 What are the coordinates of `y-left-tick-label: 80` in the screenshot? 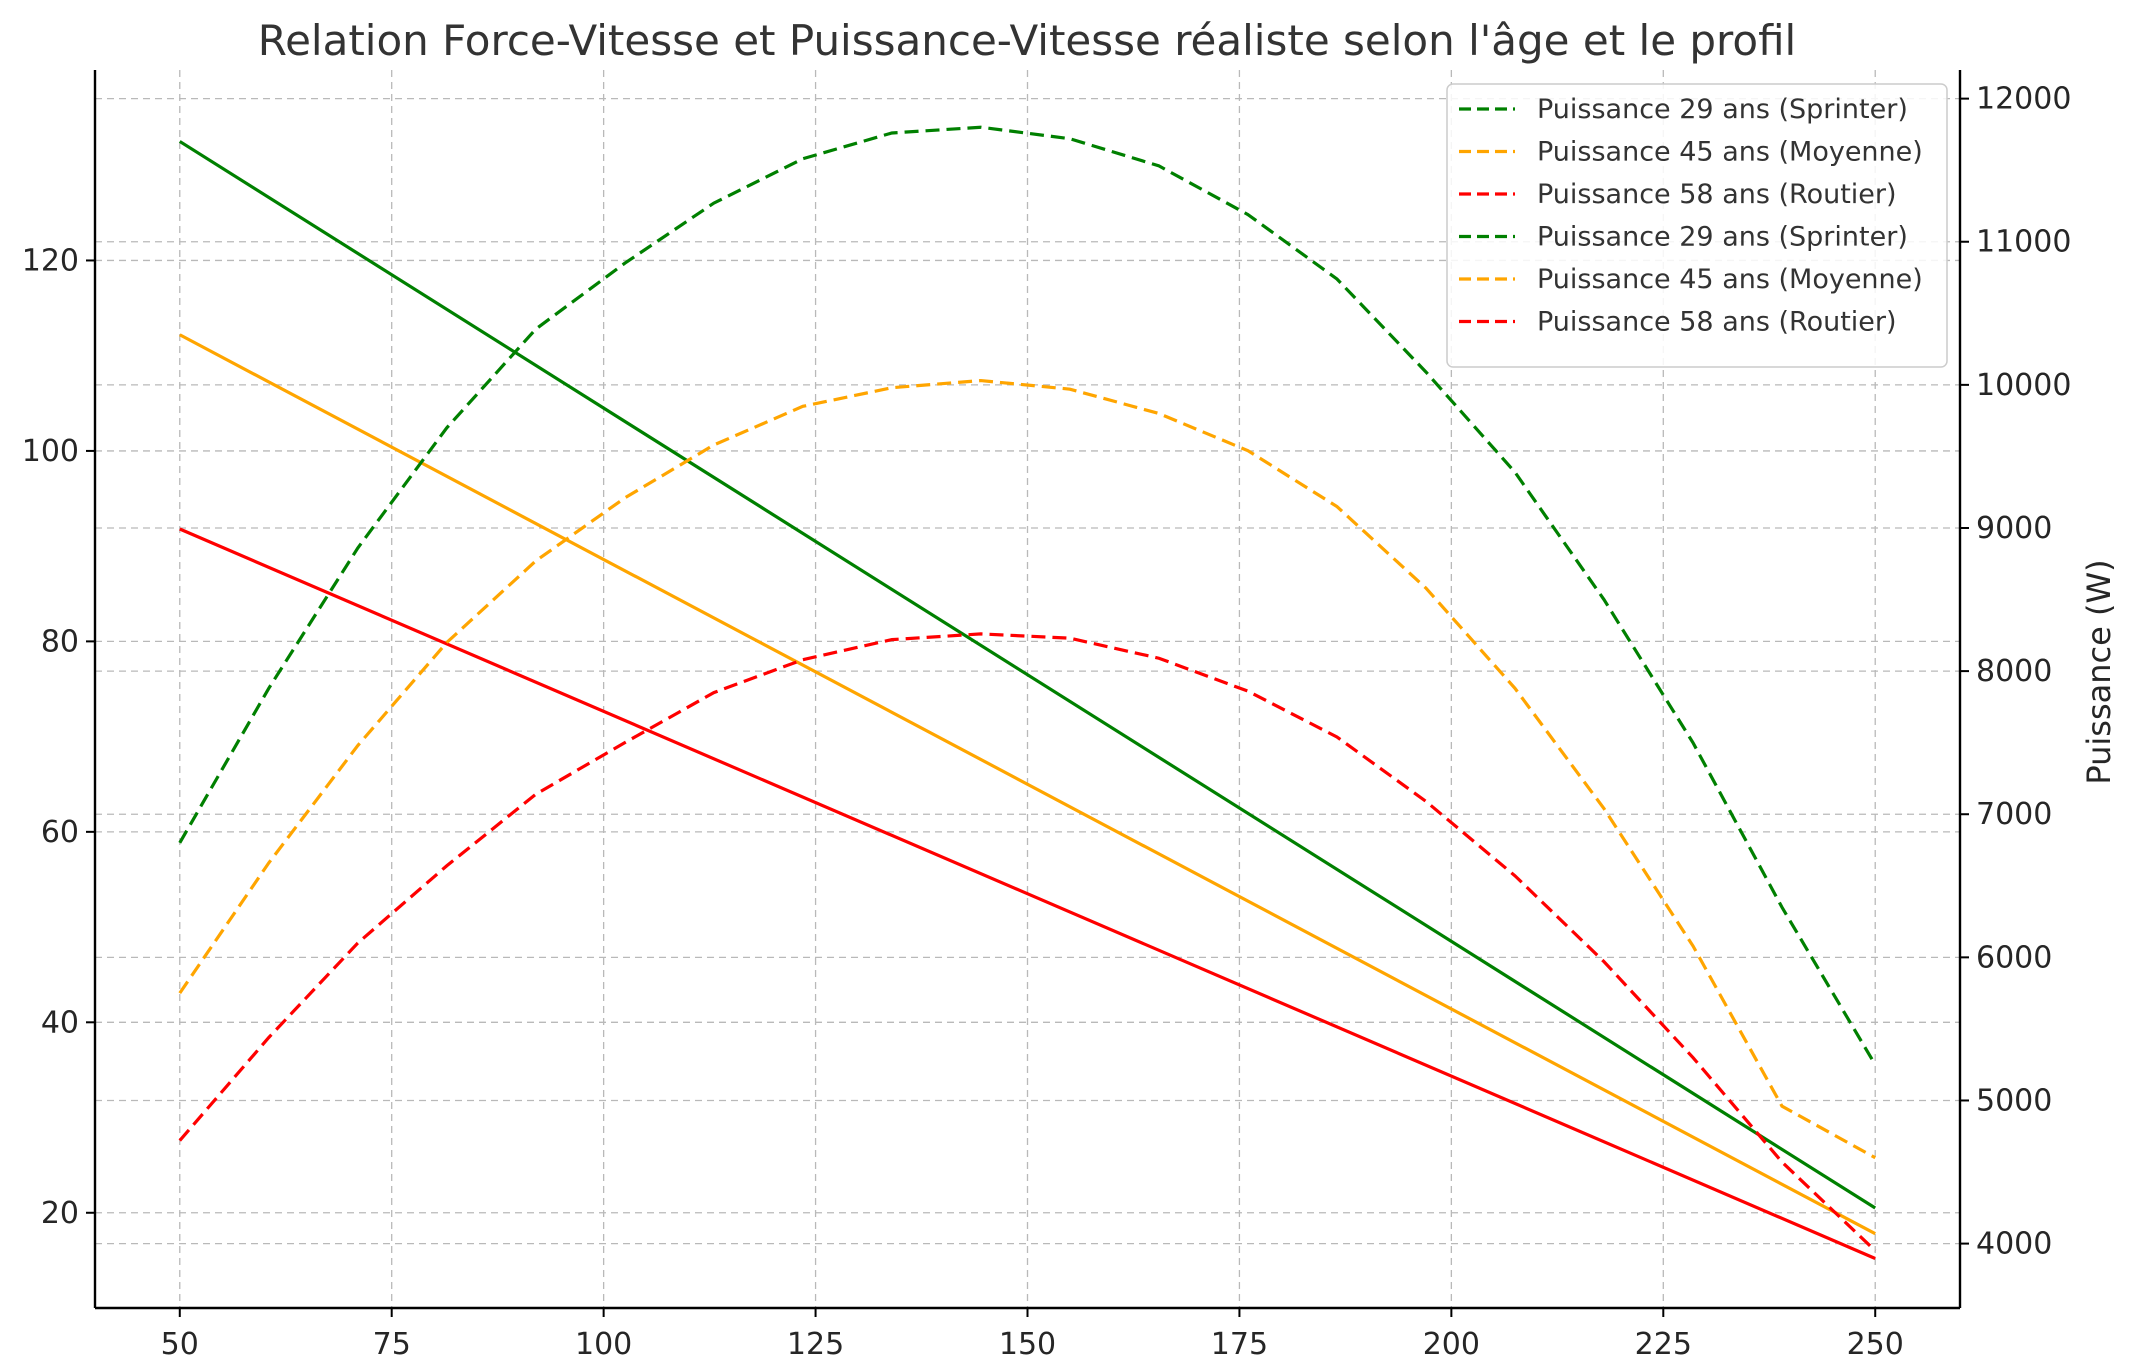 It's located at (60, 641).